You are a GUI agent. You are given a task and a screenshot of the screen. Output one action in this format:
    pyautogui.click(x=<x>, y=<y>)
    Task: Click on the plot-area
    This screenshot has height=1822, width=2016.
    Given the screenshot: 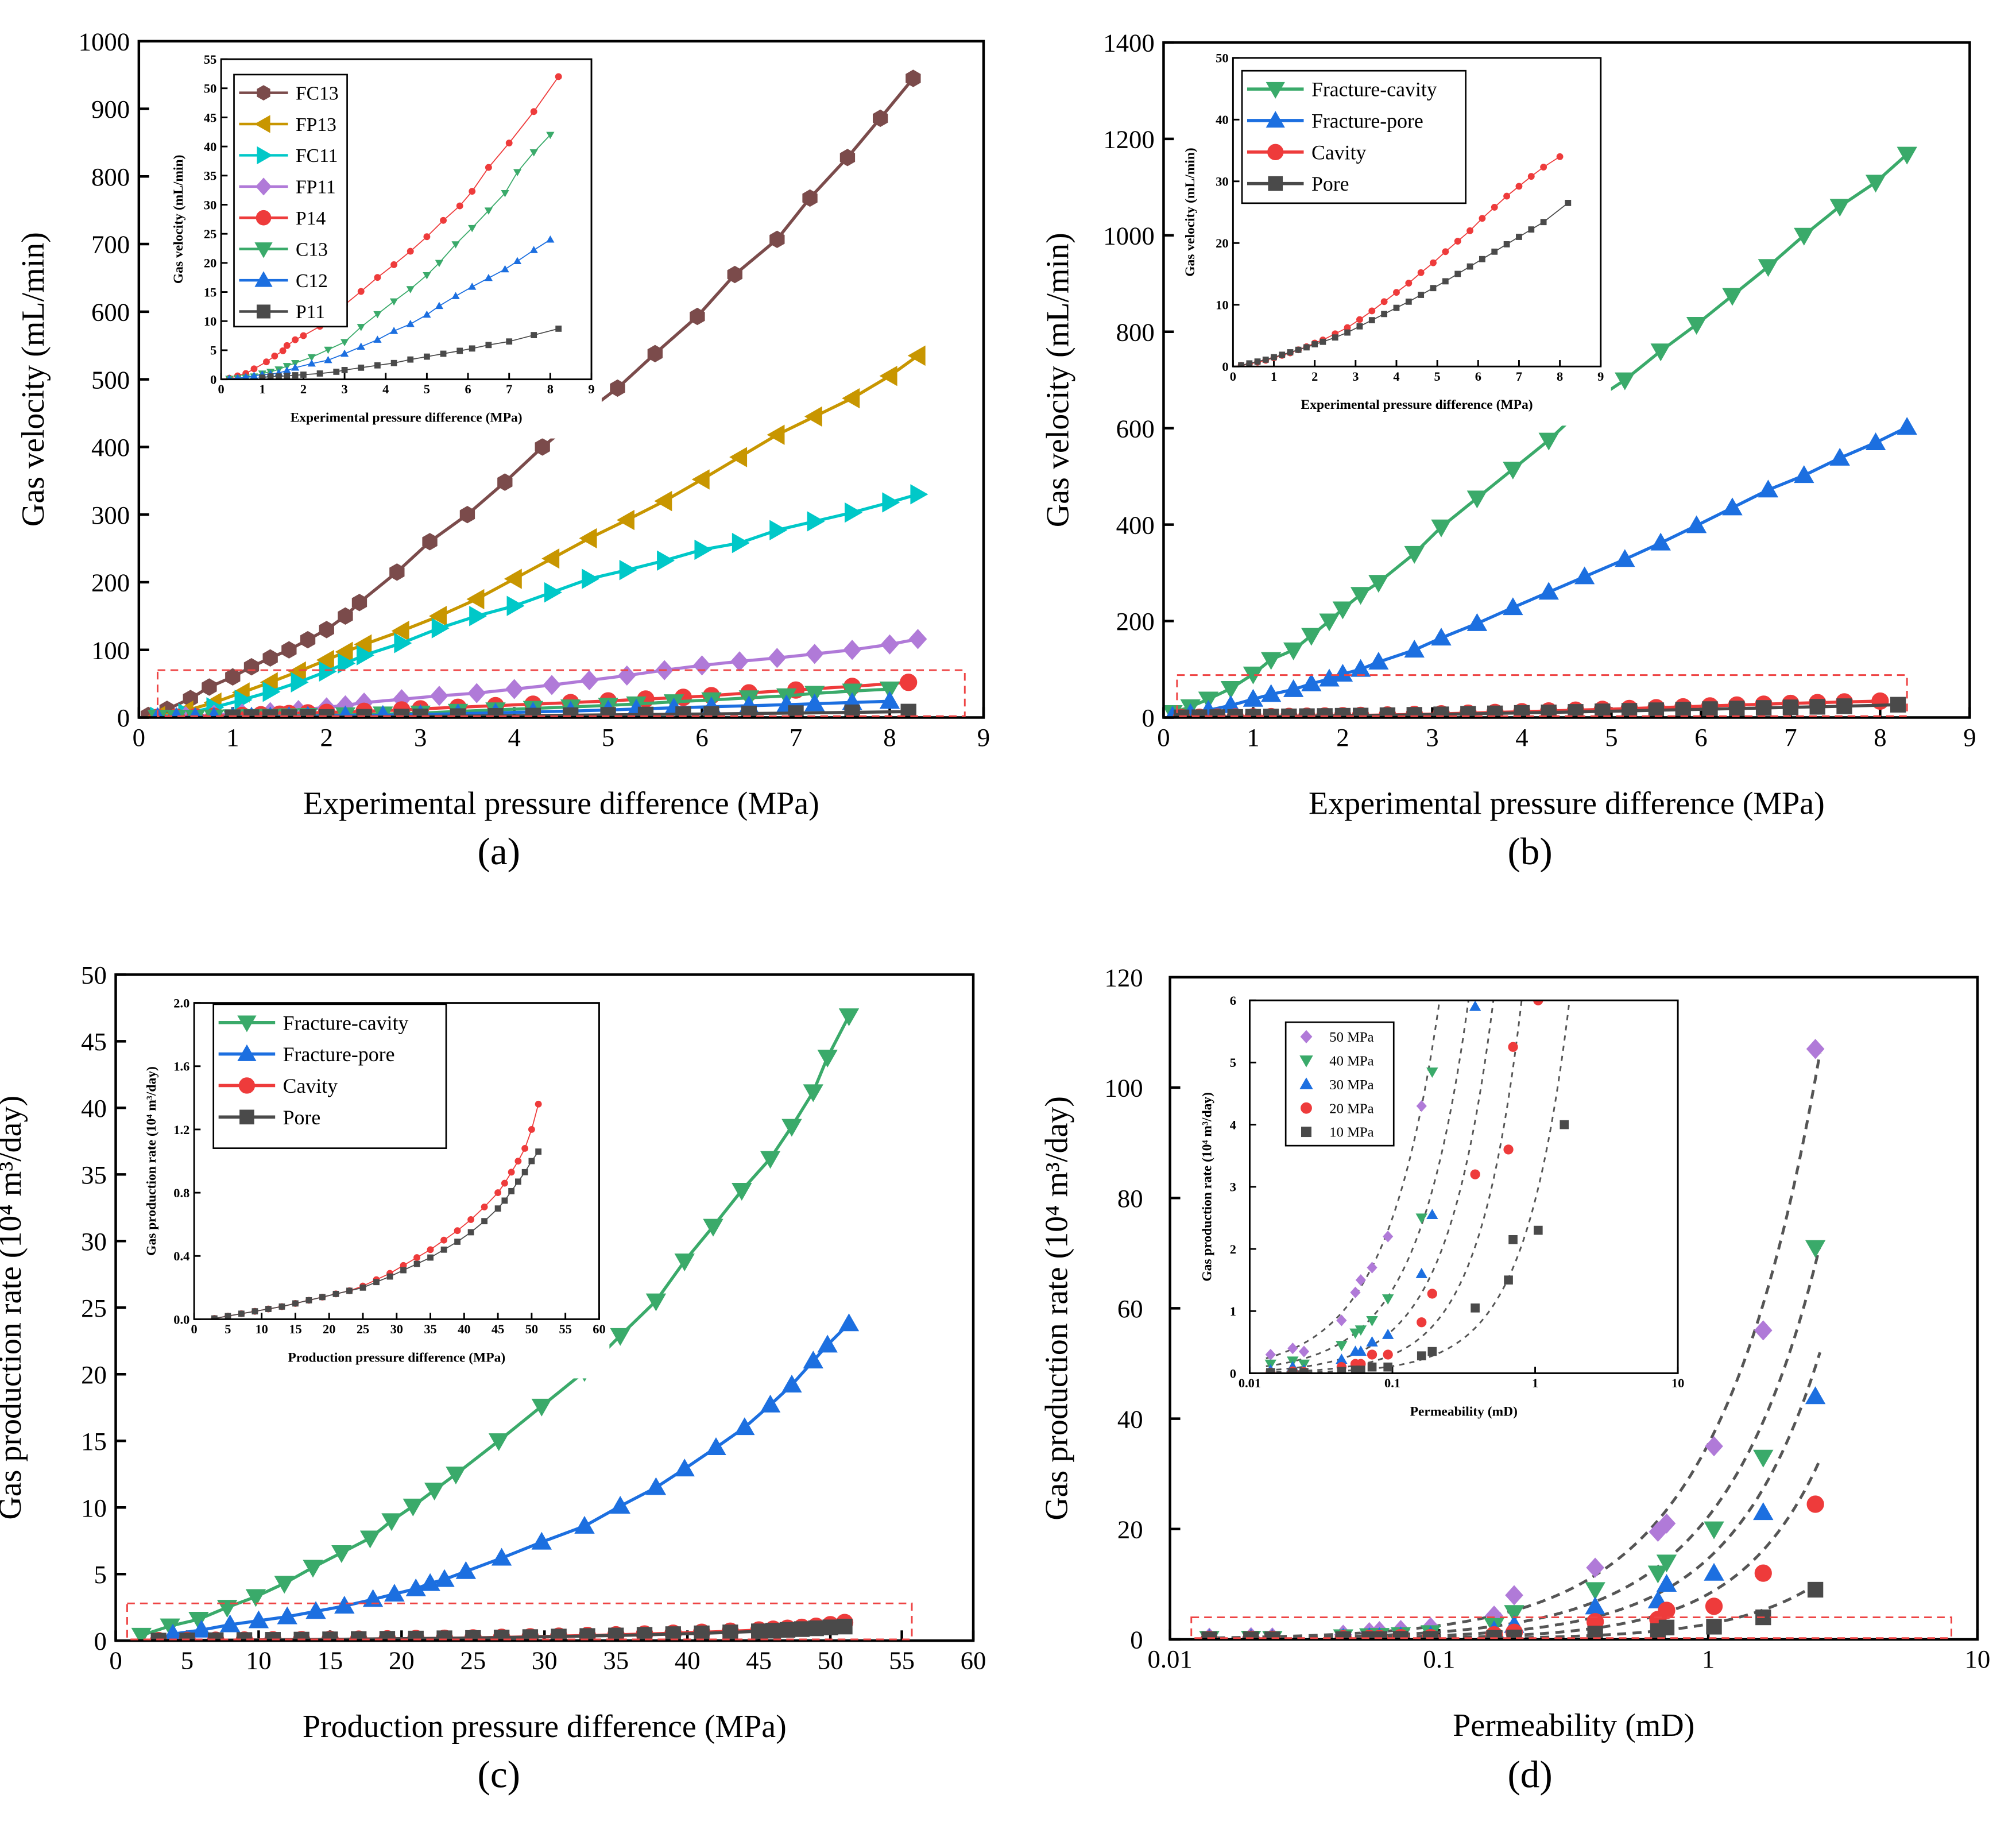 What is the action you would take?
    pyautogui.click(x=376, y=1210)
    